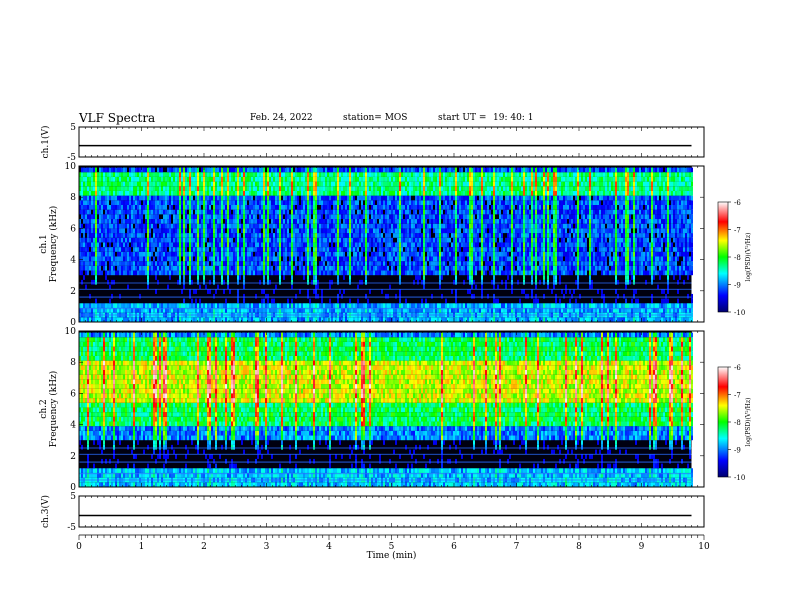 This screenshot has width=792, height=612. I want to click on x-tick-label: 4, so click(329, 547).